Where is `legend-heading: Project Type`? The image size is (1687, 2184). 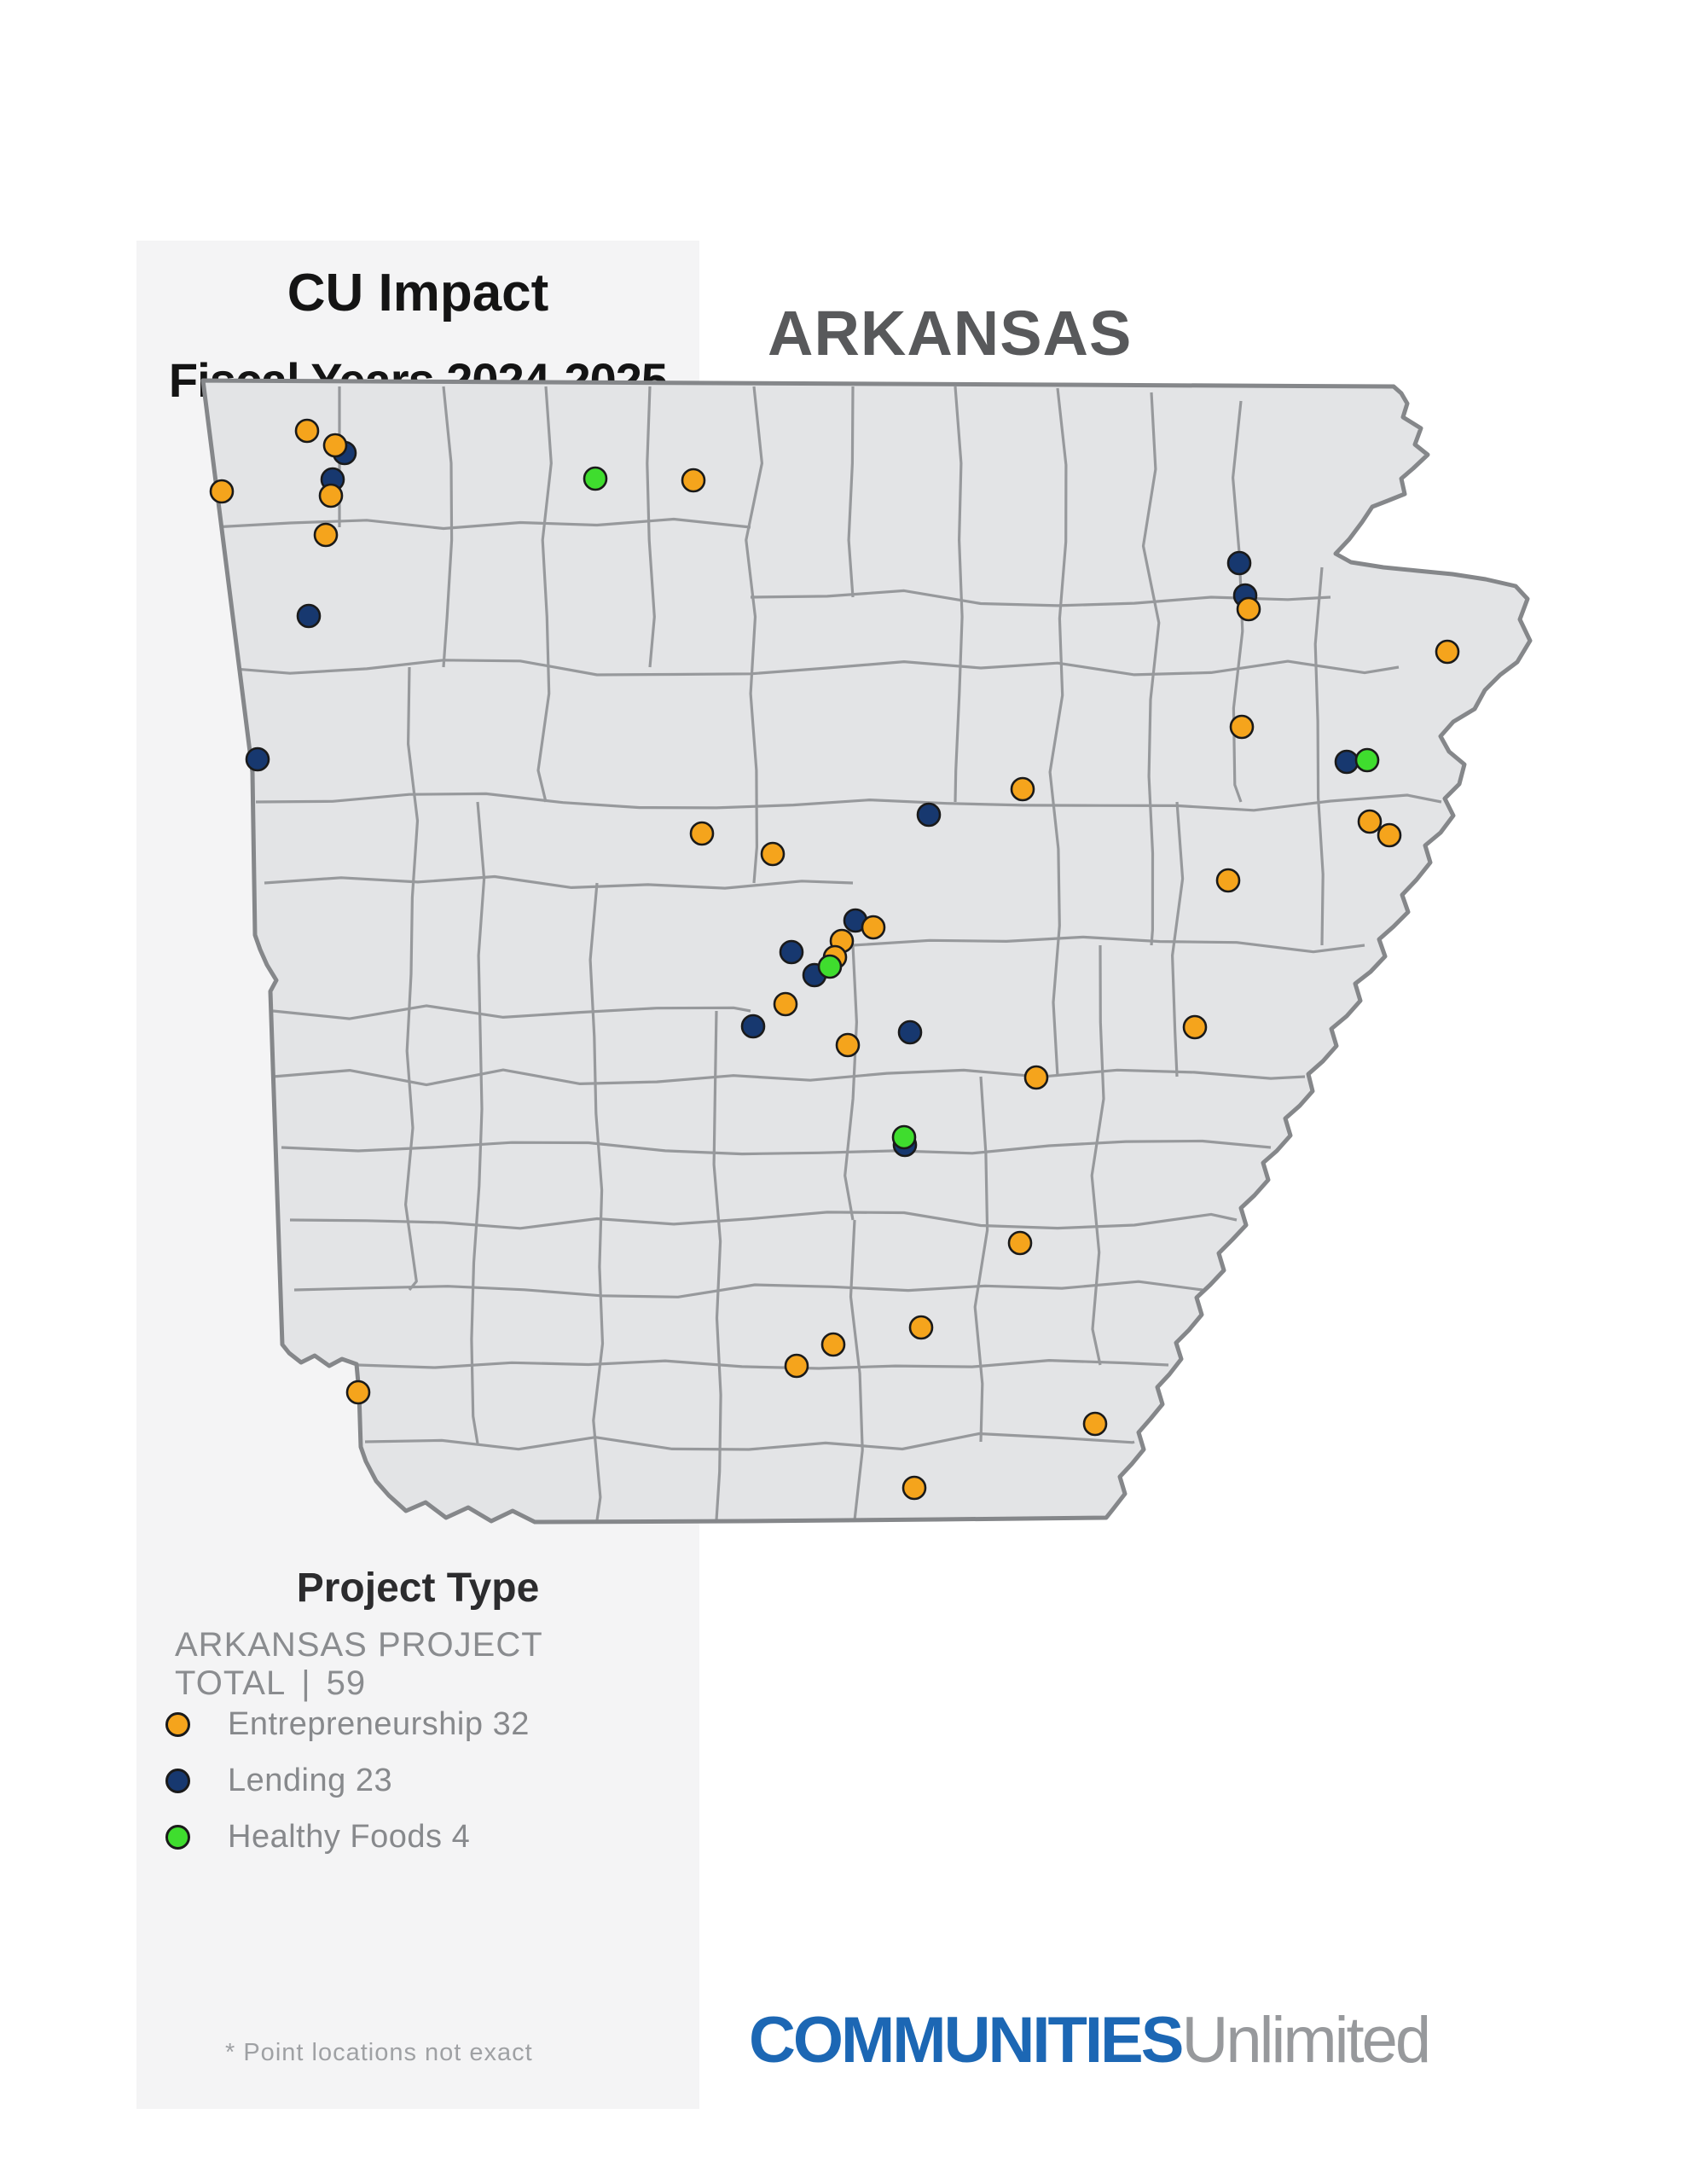 legend-heading: Project Type is located at coordinates (418, 1588).